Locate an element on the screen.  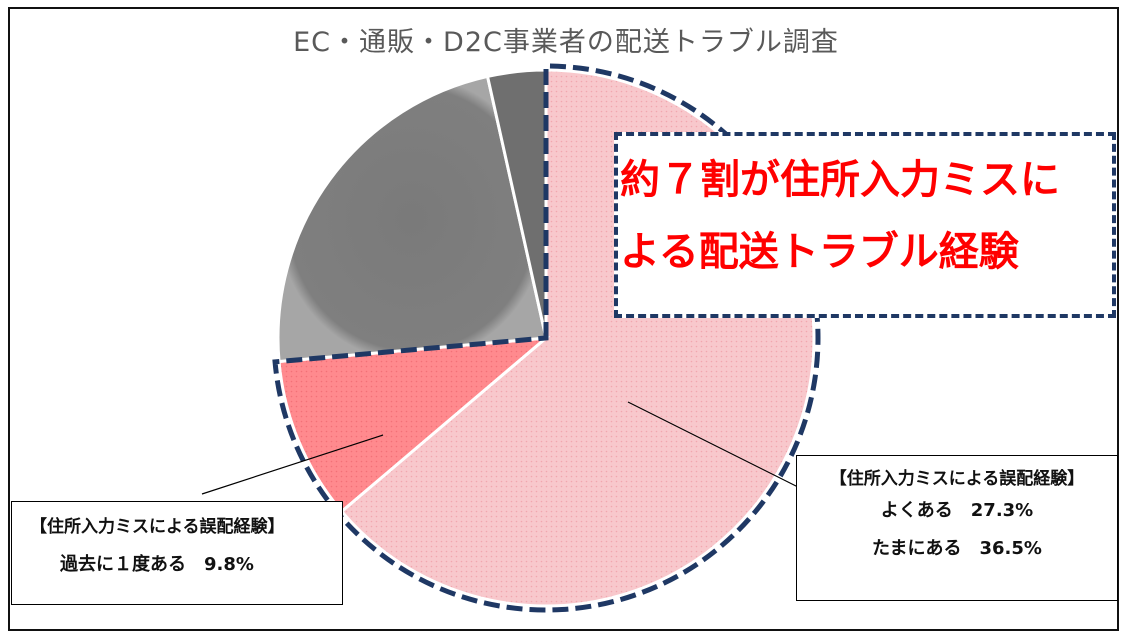
chart-title: EC・通販・D2C事業者の配送トラブル調査 is located at coordinates (566, 42).